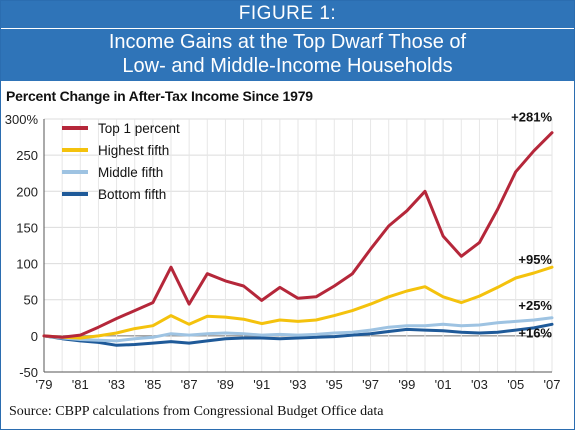 The height and width of the screenshot is (430, 575). Describe the element at coordinates (116, 384) in the screenshot. I see `x-tick-label: '83` at that location.